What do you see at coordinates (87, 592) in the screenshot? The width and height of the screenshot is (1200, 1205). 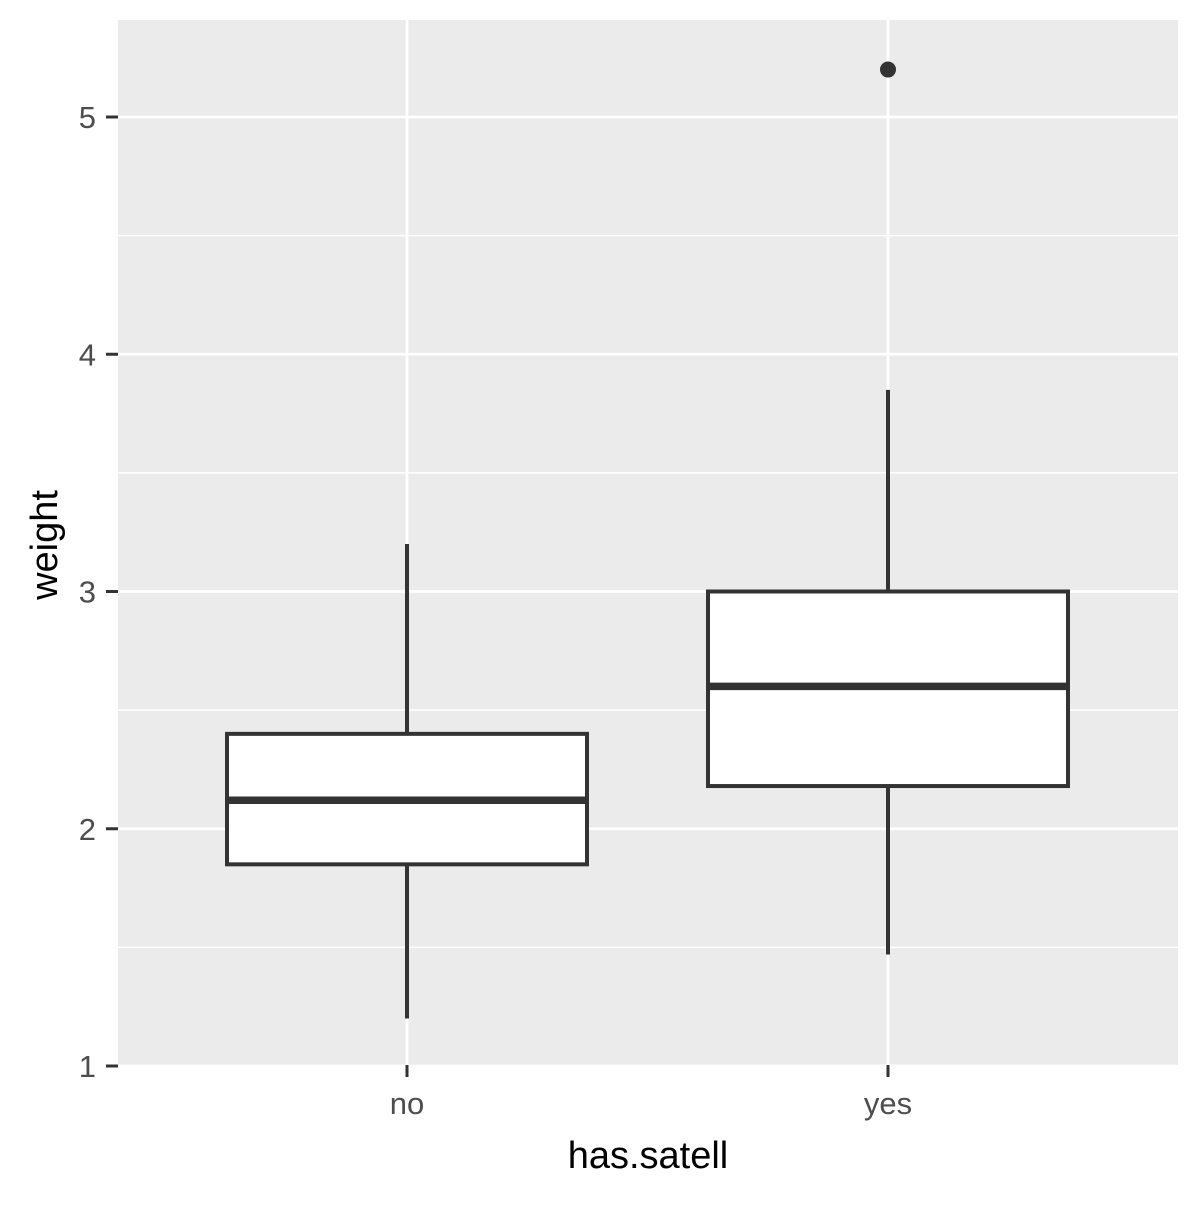 I see `y-tick-label: 3` at bounding box center [87, 592].